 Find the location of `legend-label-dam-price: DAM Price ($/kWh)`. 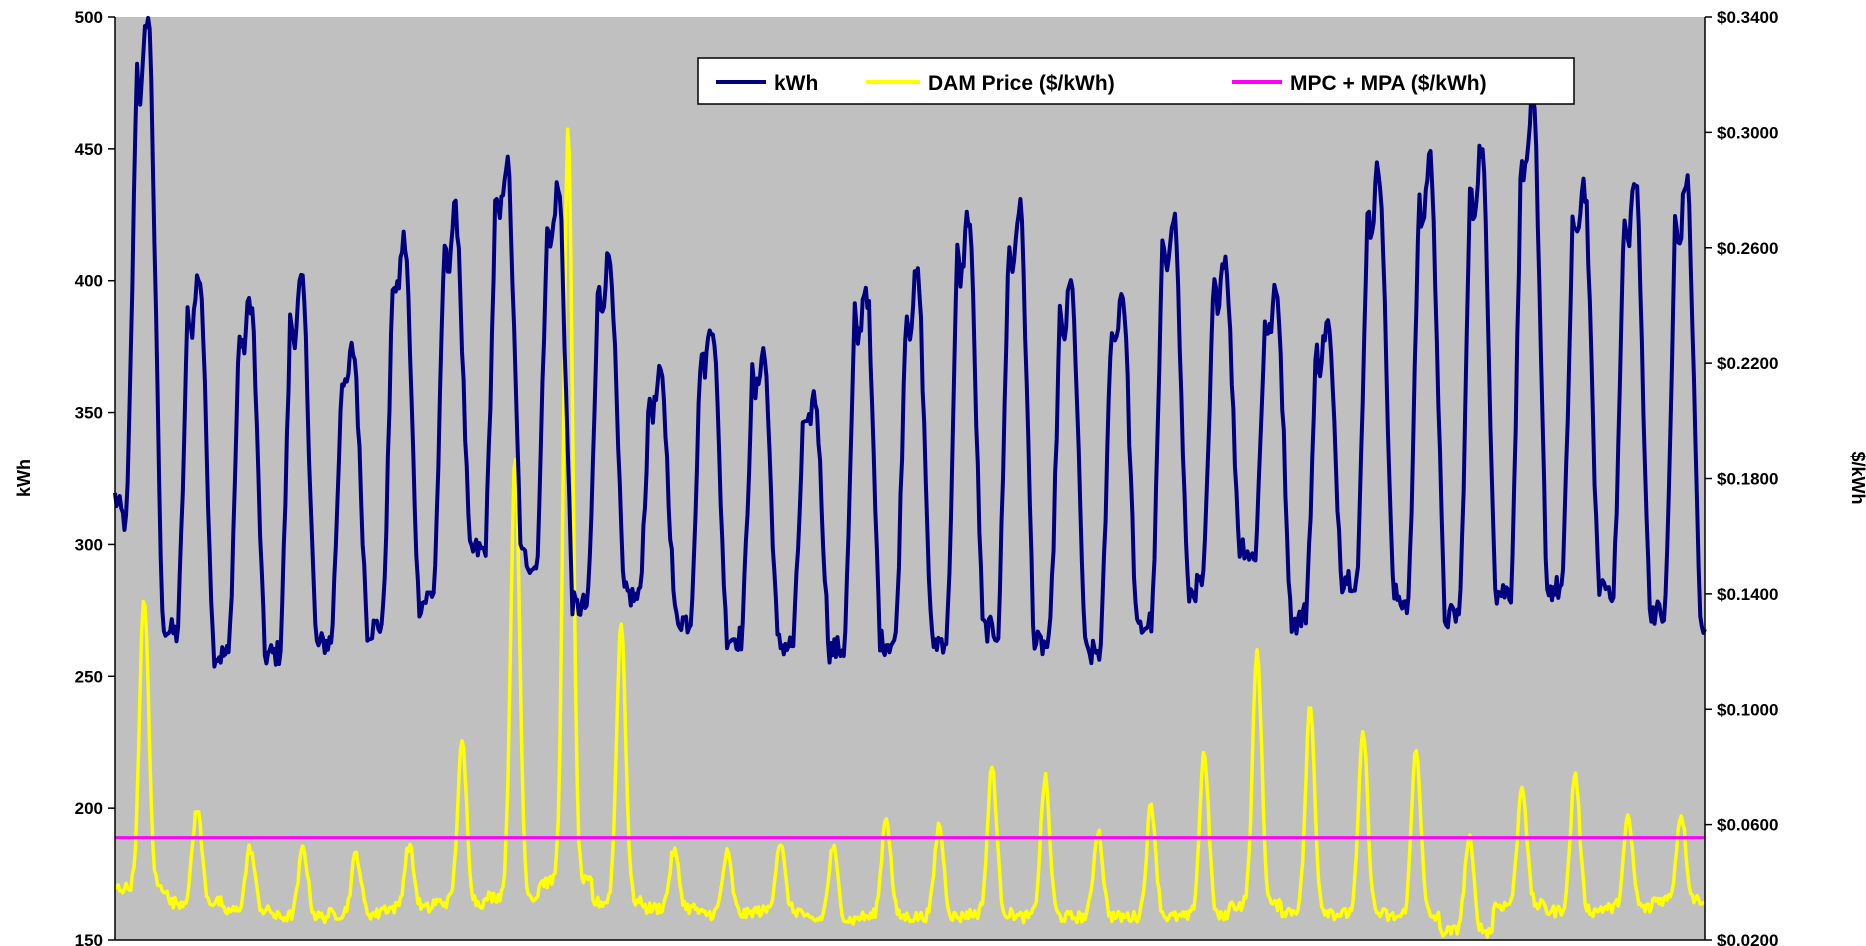

legend-label-dam-price: DAM Price ($/kWh) is located at coordinates (1021, 83).